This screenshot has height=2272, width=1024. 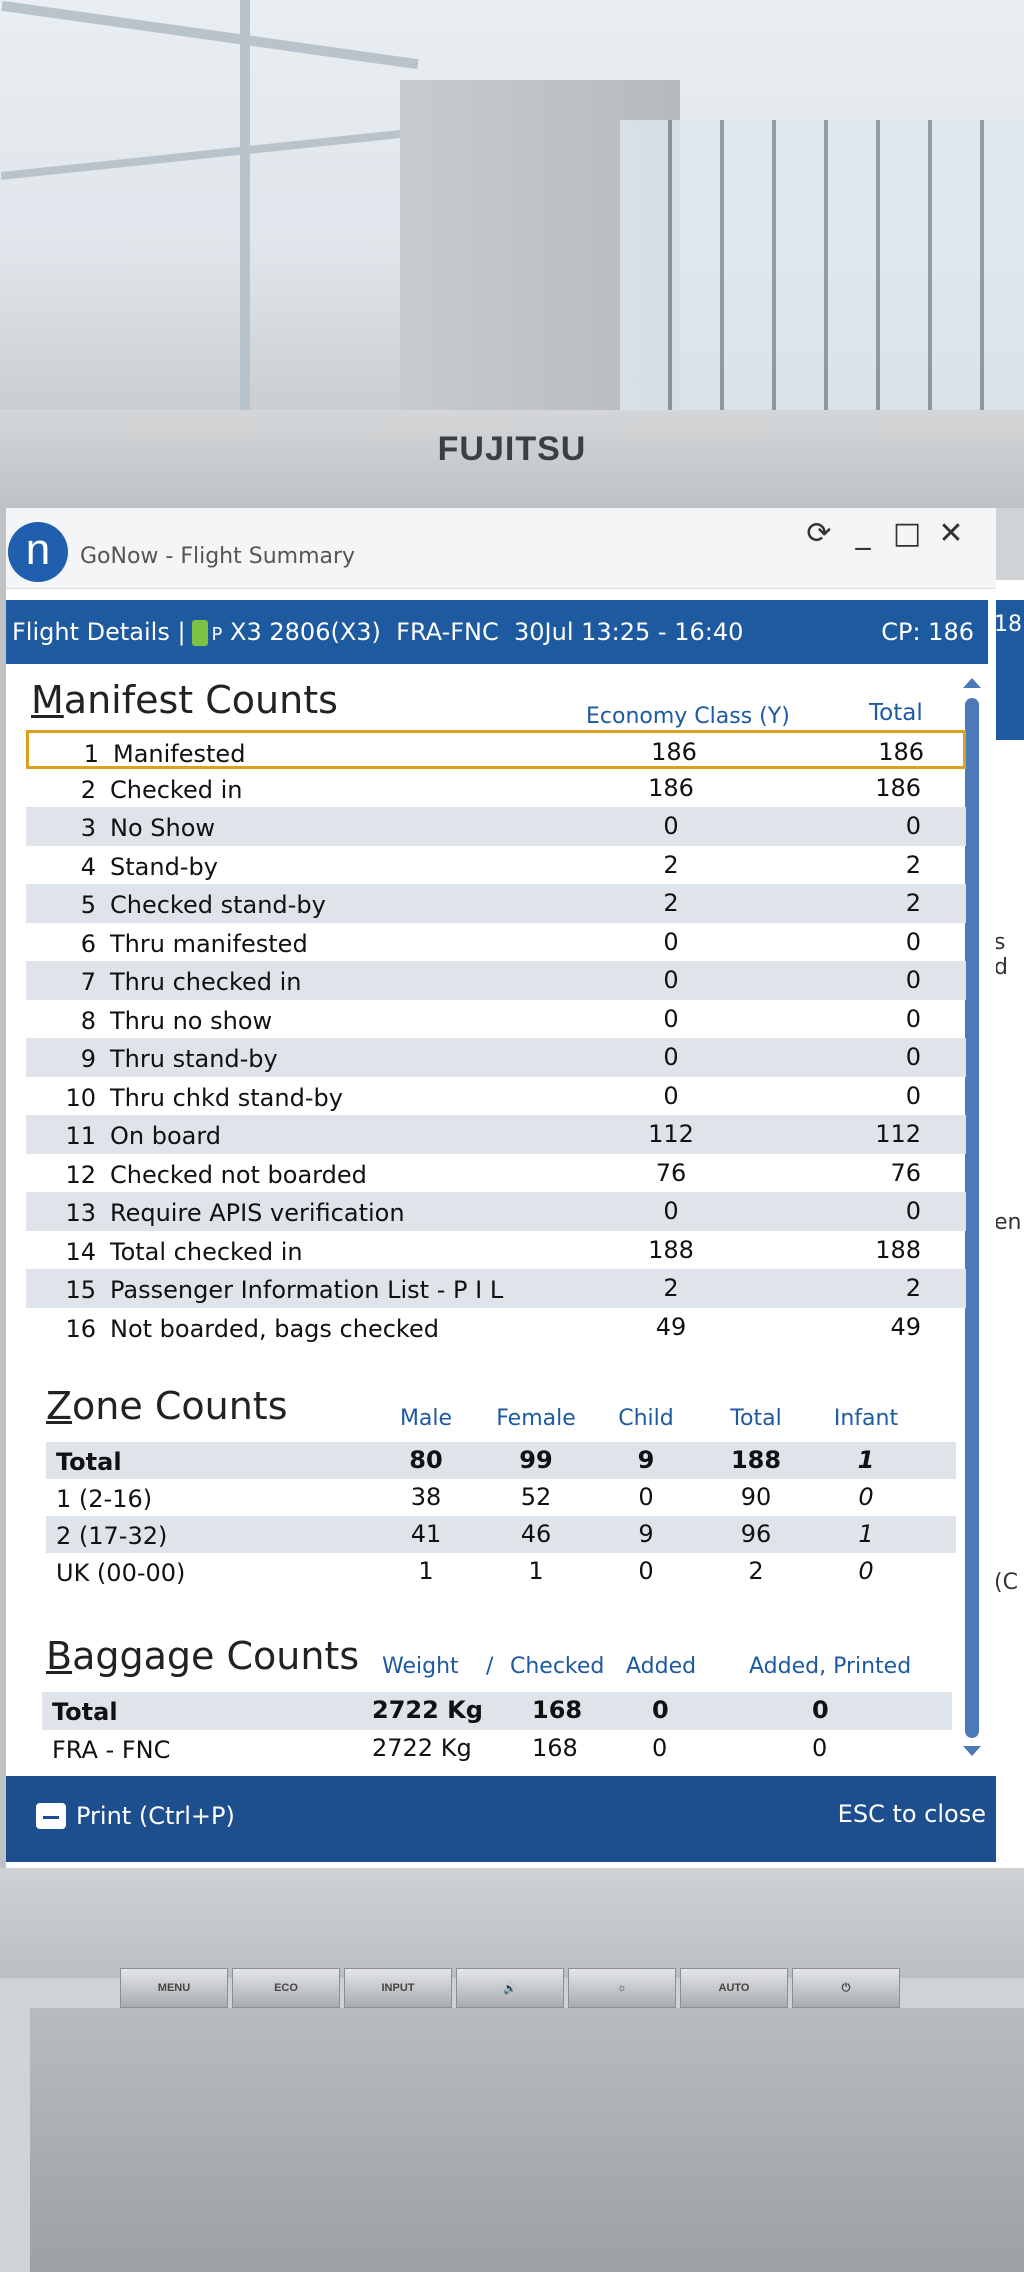 What do you see at coordinates (756, 1418) in the screenshot?
I see `zone-total-column-header: Total` at bounding box center [756, 1418].